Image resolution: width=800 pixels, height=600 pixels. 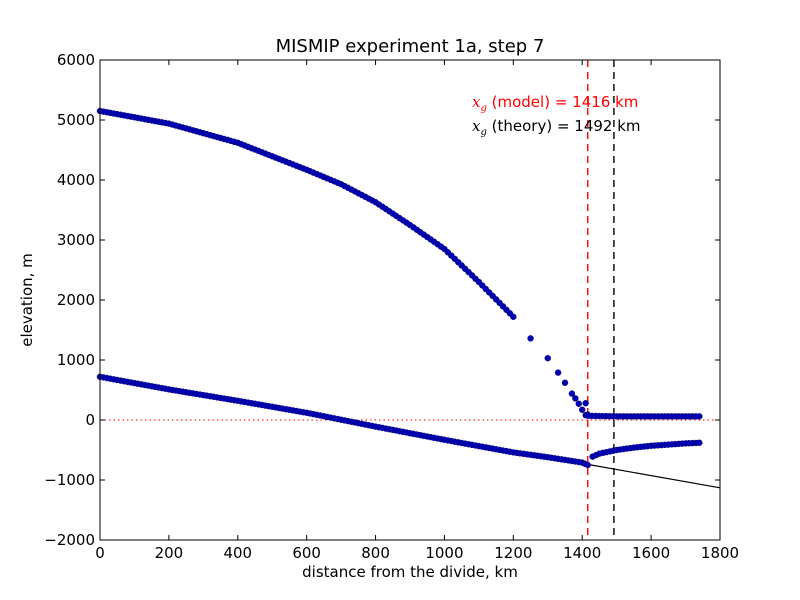 What do you see at coordinates (237, 553) in the screenshot?
I see `x-tick-label: 400` at bounding box center [237, 553].